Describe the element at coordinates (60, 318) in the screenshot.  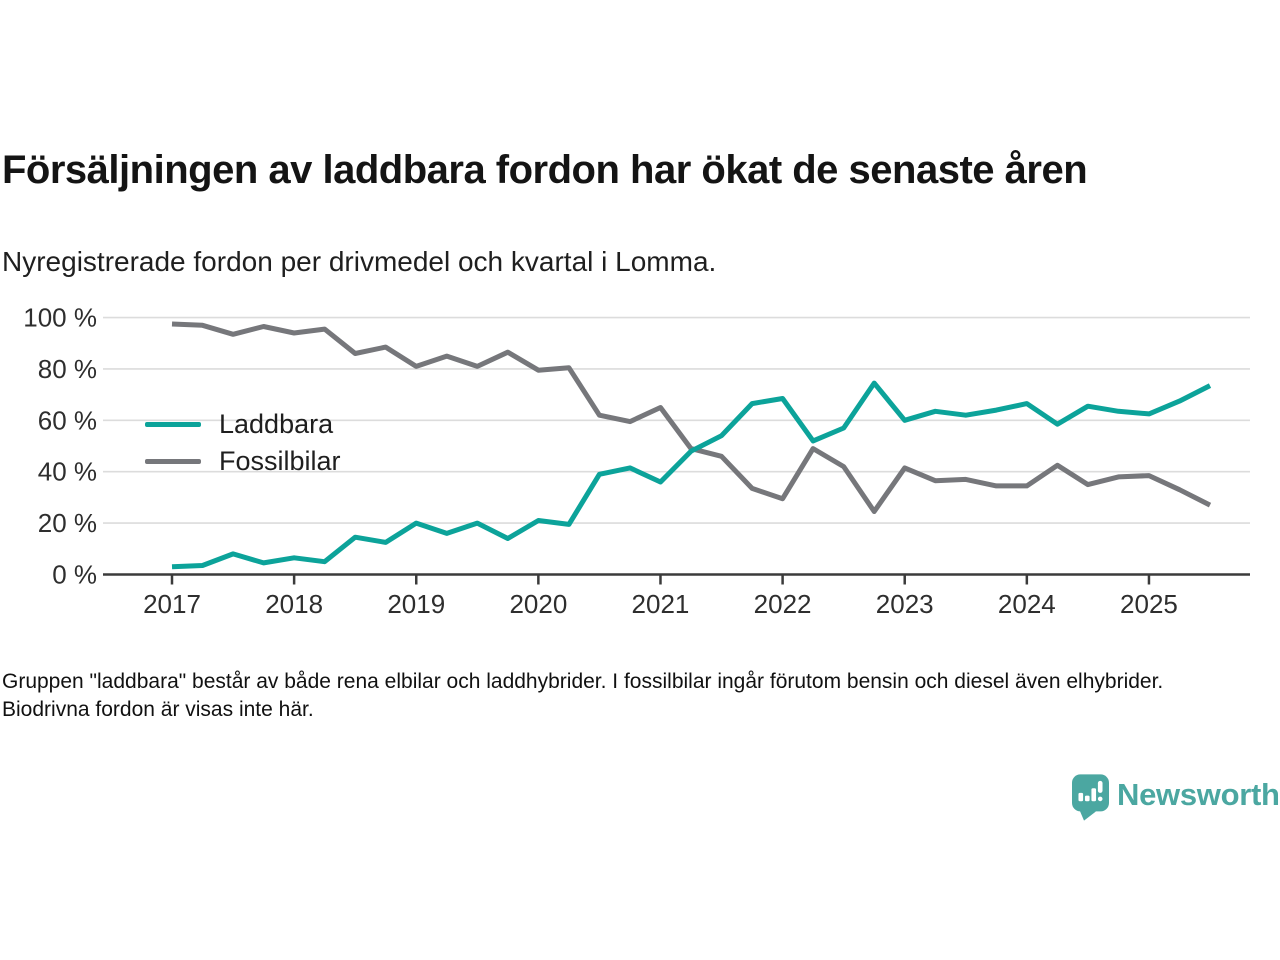
I see `y-axis-label: 100 %` at that location.